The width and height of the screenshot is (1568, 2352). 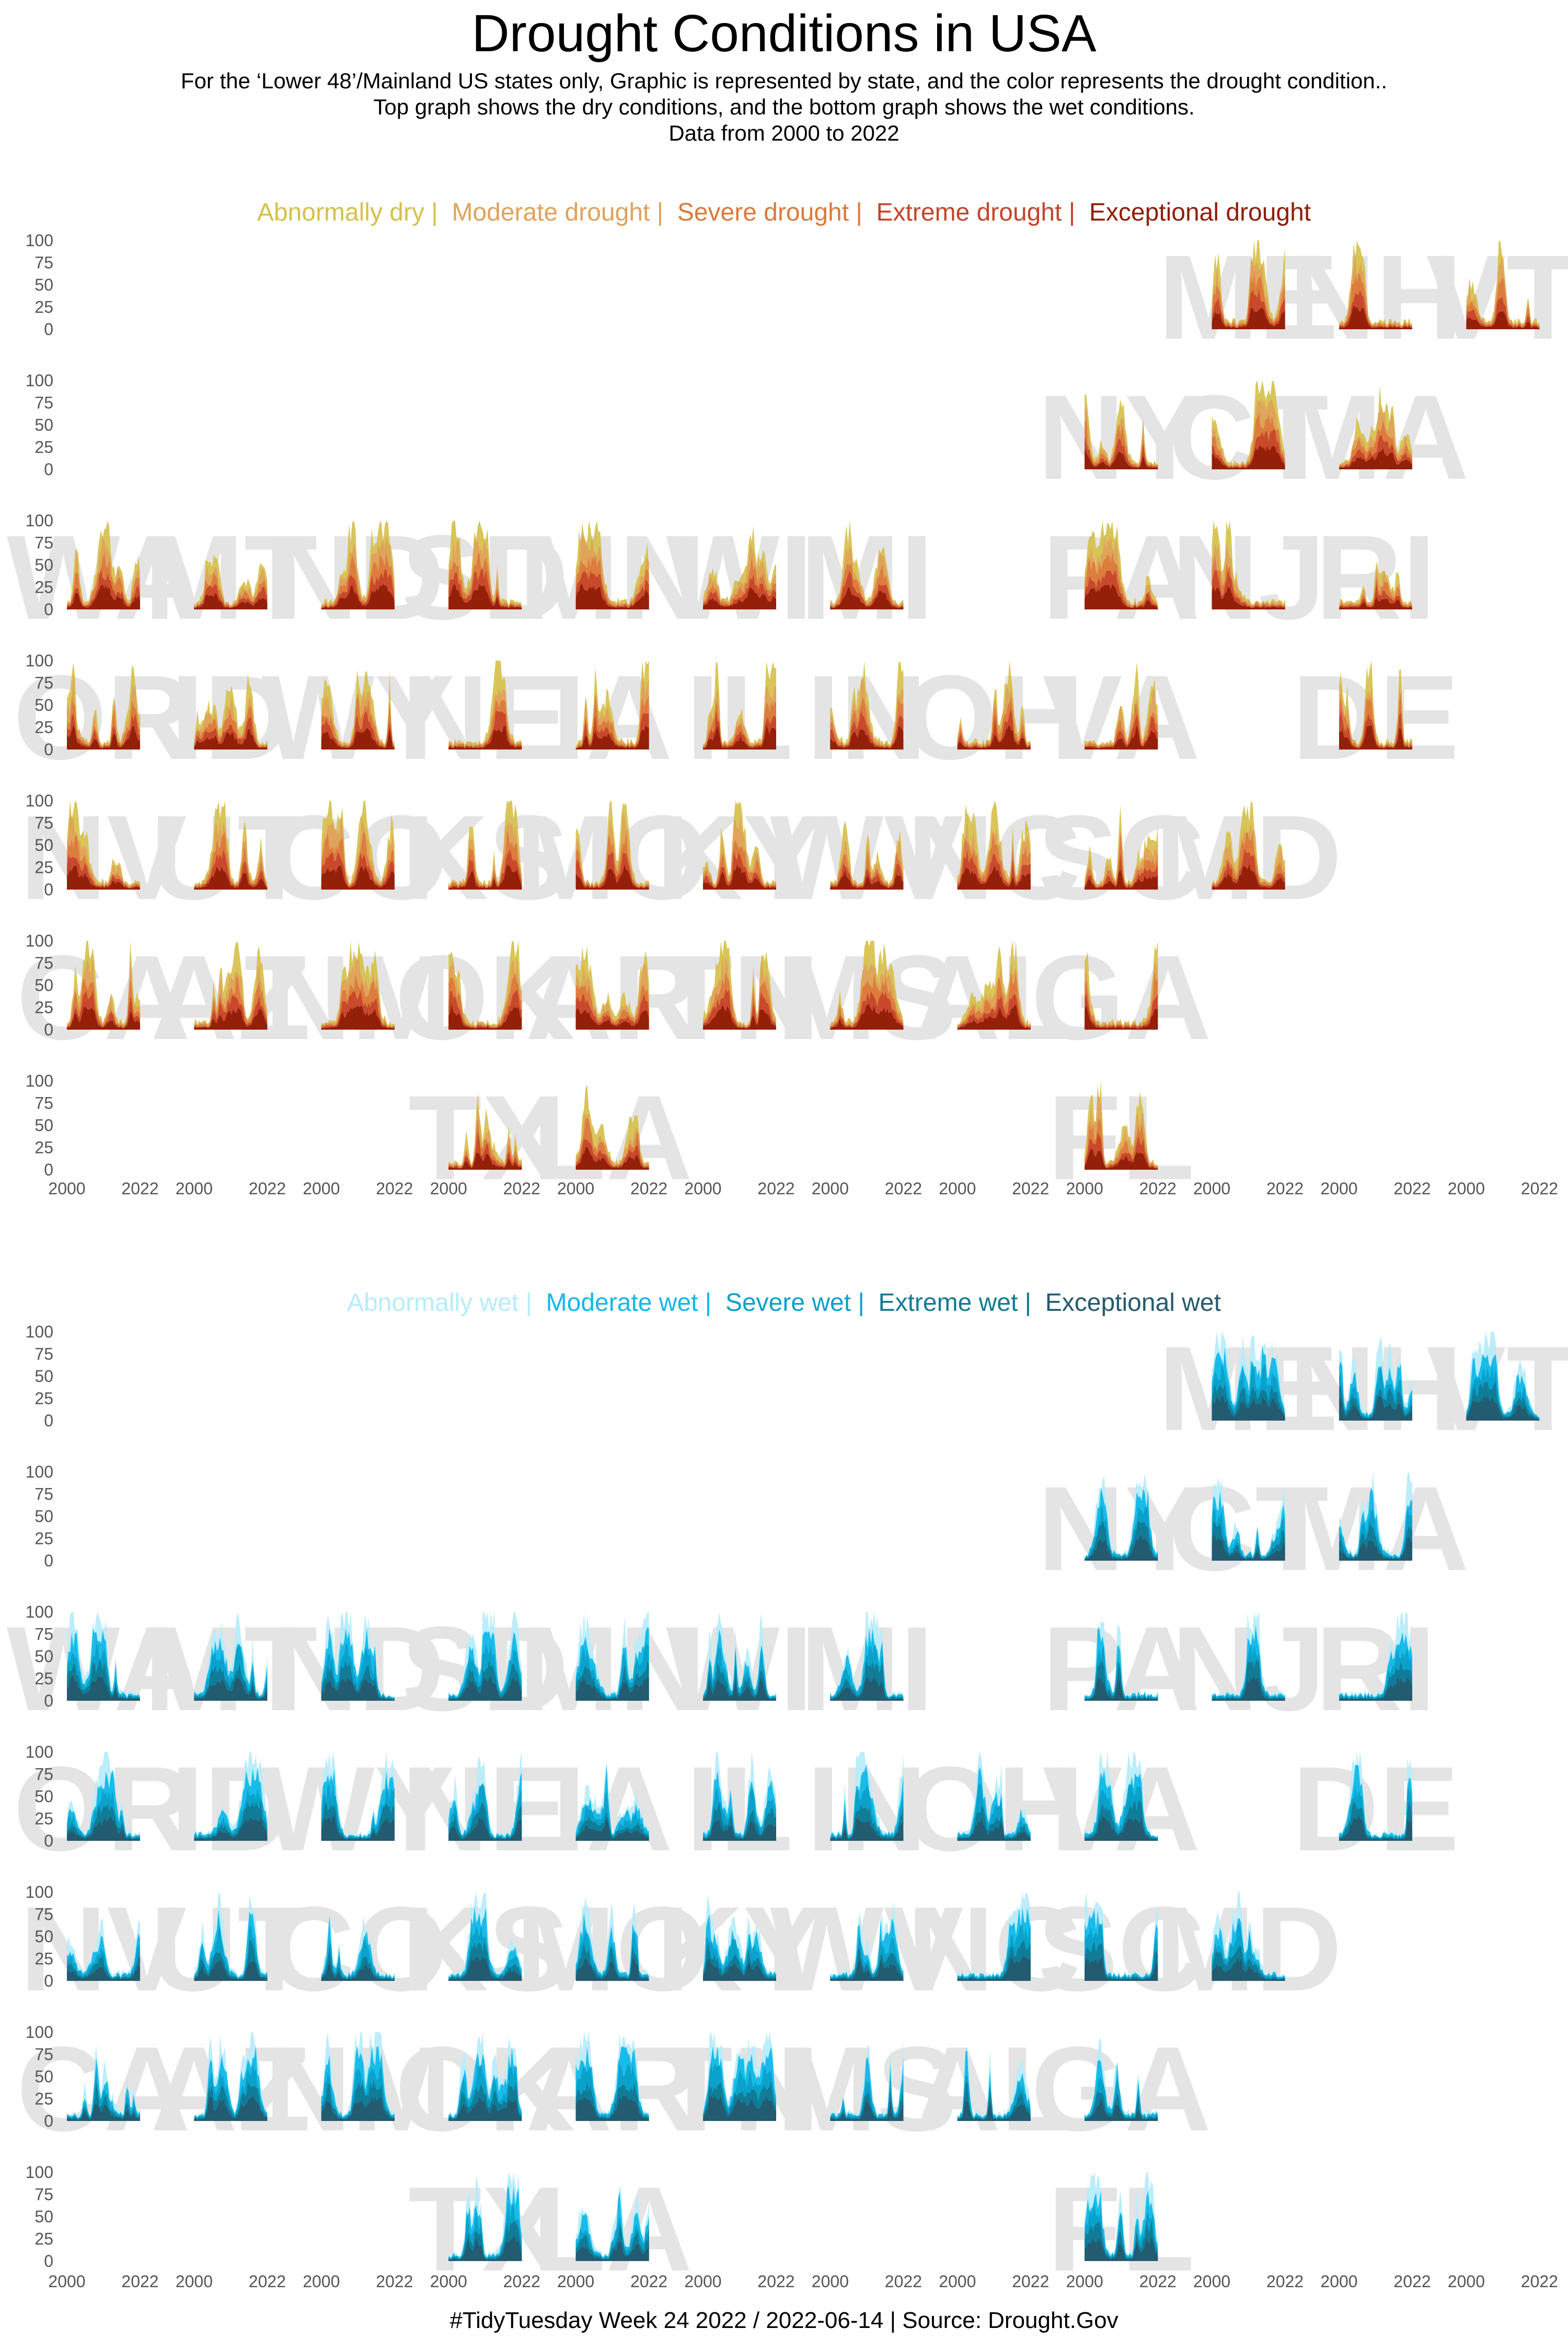 What do you see at coordinates (1248, 1668) in the screenshot?
I see `state-panel: NJ` at bounding box center [1248, 1668].